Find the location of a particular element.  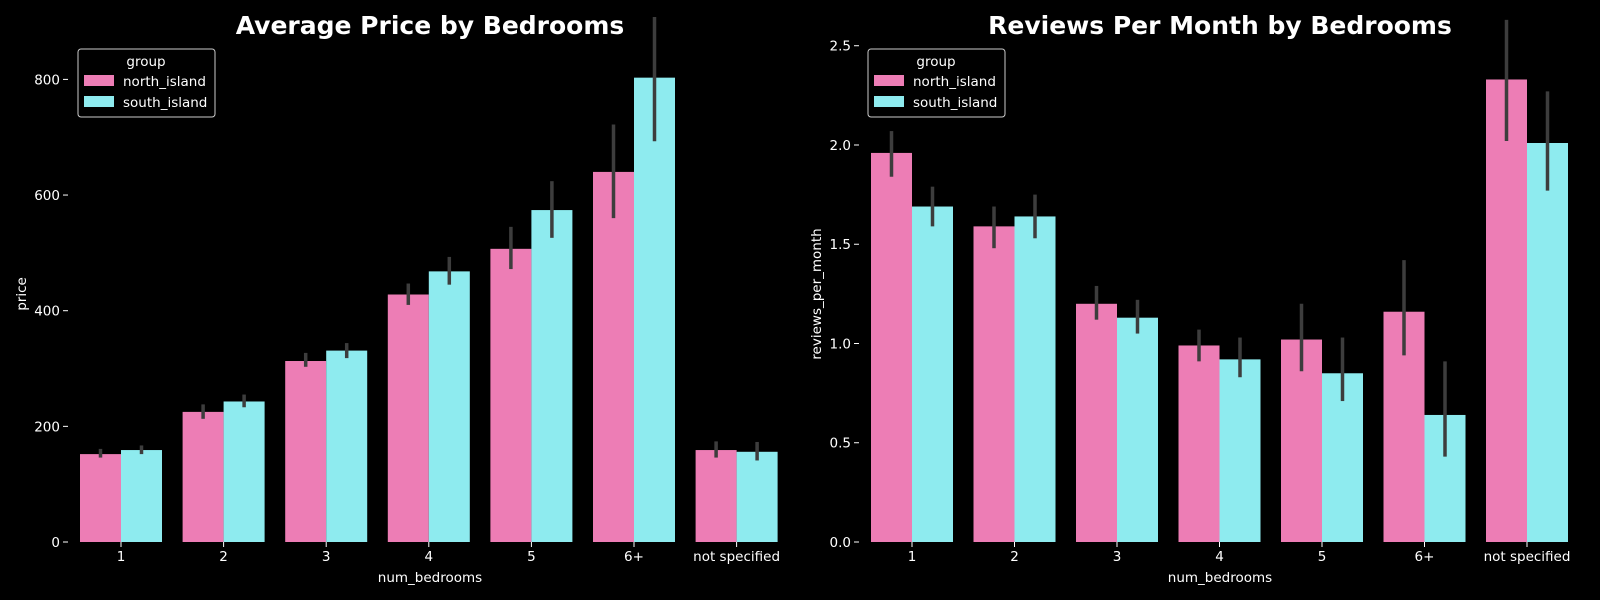

y-tick-label: 1.5 is located at coordinates (840, 245).